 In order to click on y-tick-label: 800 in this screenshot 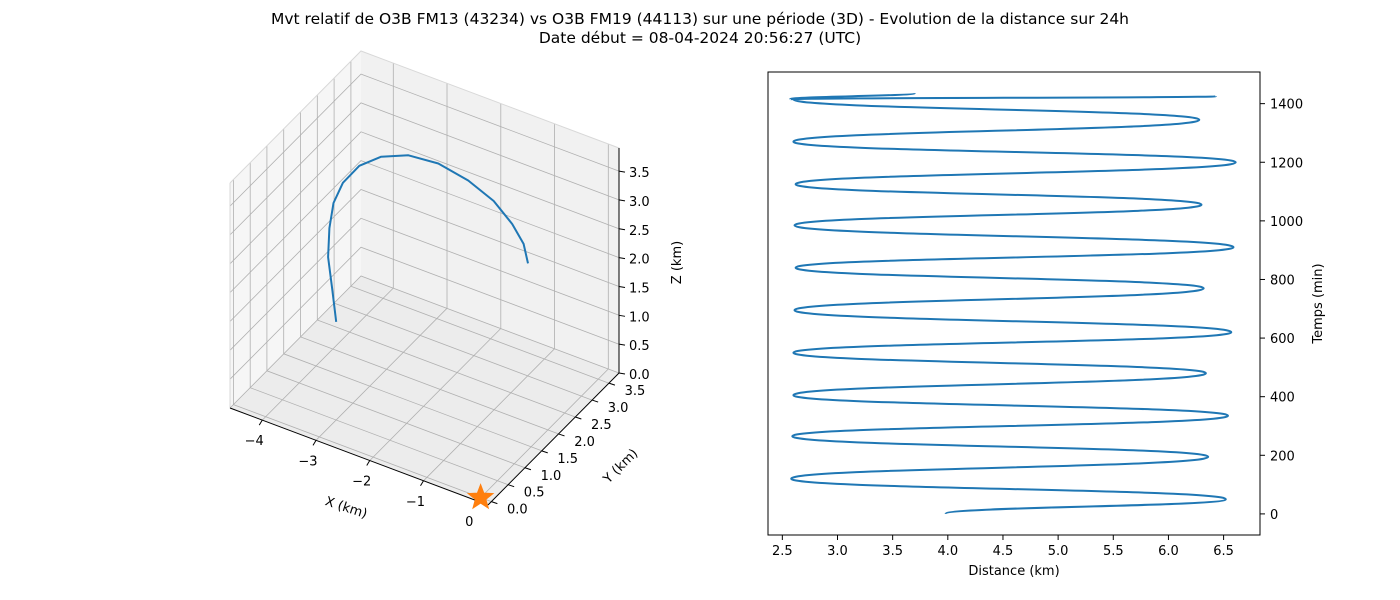, I will do `click(1282, 280)`.